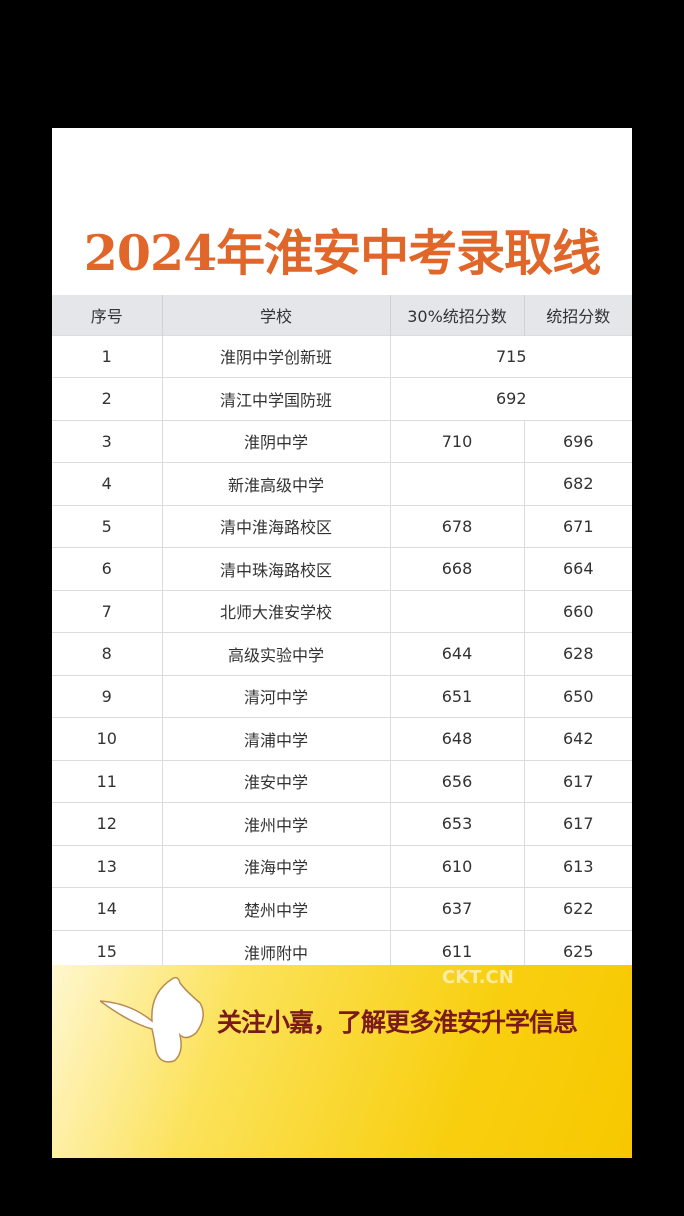 The image size is (684, 1216). What do you see at coordinates (276, 908) in the screenshot?
I see `school-name: 楚州中学` at bounding box center [276, 908].